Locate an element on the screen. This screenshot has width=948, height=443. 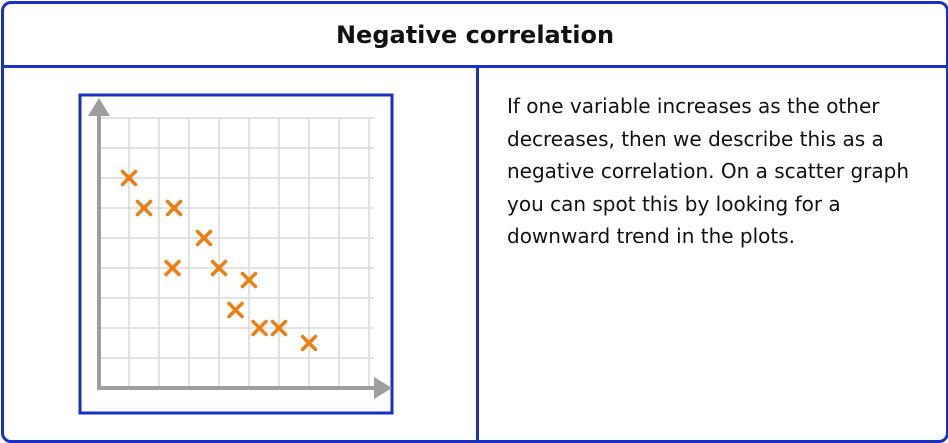
card-header: Negative correlation is located at coordinates (475, 36).